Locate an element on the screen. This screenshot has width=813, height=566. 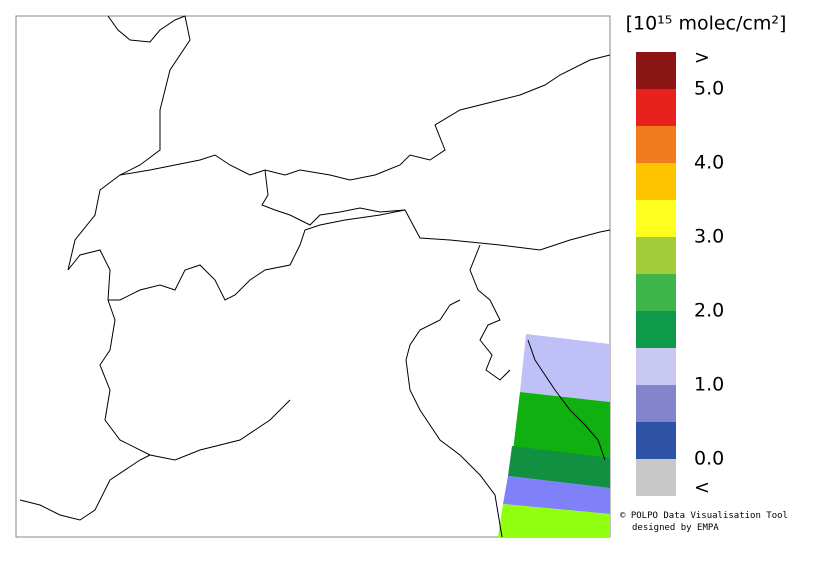
legend-label: 1.0 is located at coordinates (709, 385).